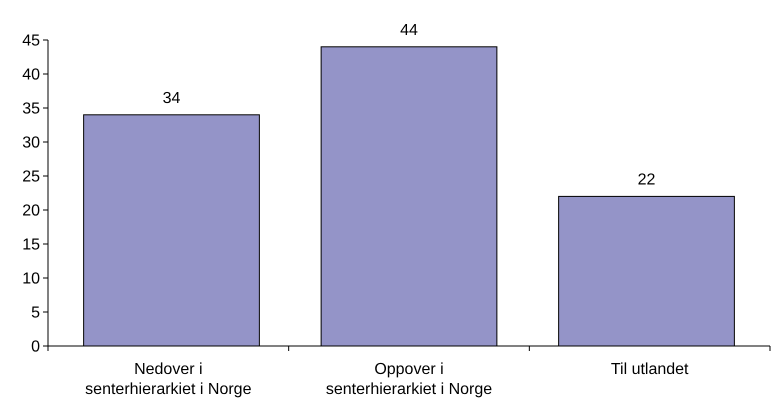 The width and height of the screenshot is (782, 415). Describe the element at coordinates (31, 211) in the screenshot. I see `y-tick-label: 20` at that location.